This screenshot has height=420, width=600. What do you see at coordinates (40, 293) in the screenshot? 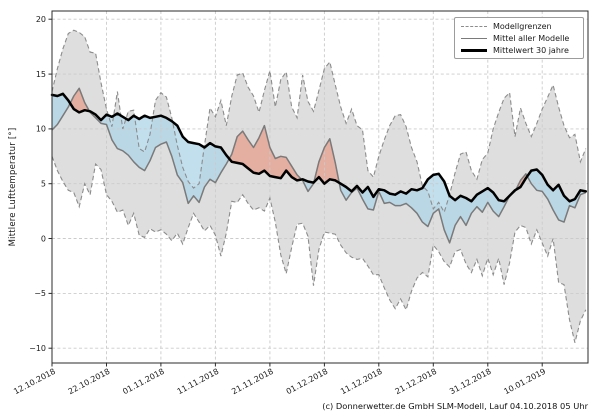
I see `y-tick-label: −5` at bounding box center [40, 293].